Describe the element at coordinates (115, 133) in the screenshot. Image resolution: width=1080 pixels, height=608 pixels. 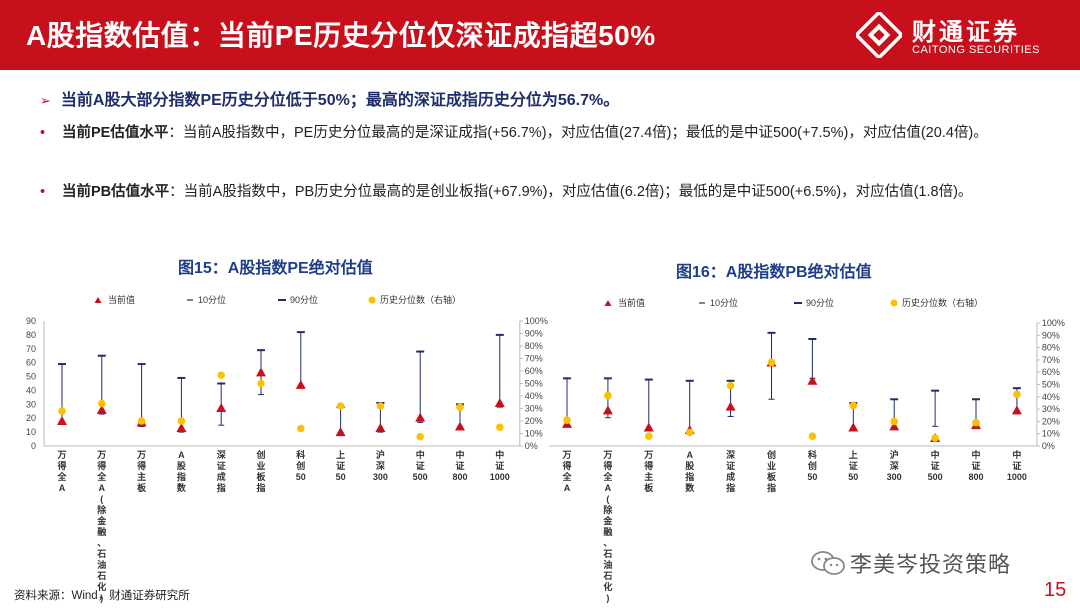
I see `bullet-pe-label: 当前PE估值水平` at that location.